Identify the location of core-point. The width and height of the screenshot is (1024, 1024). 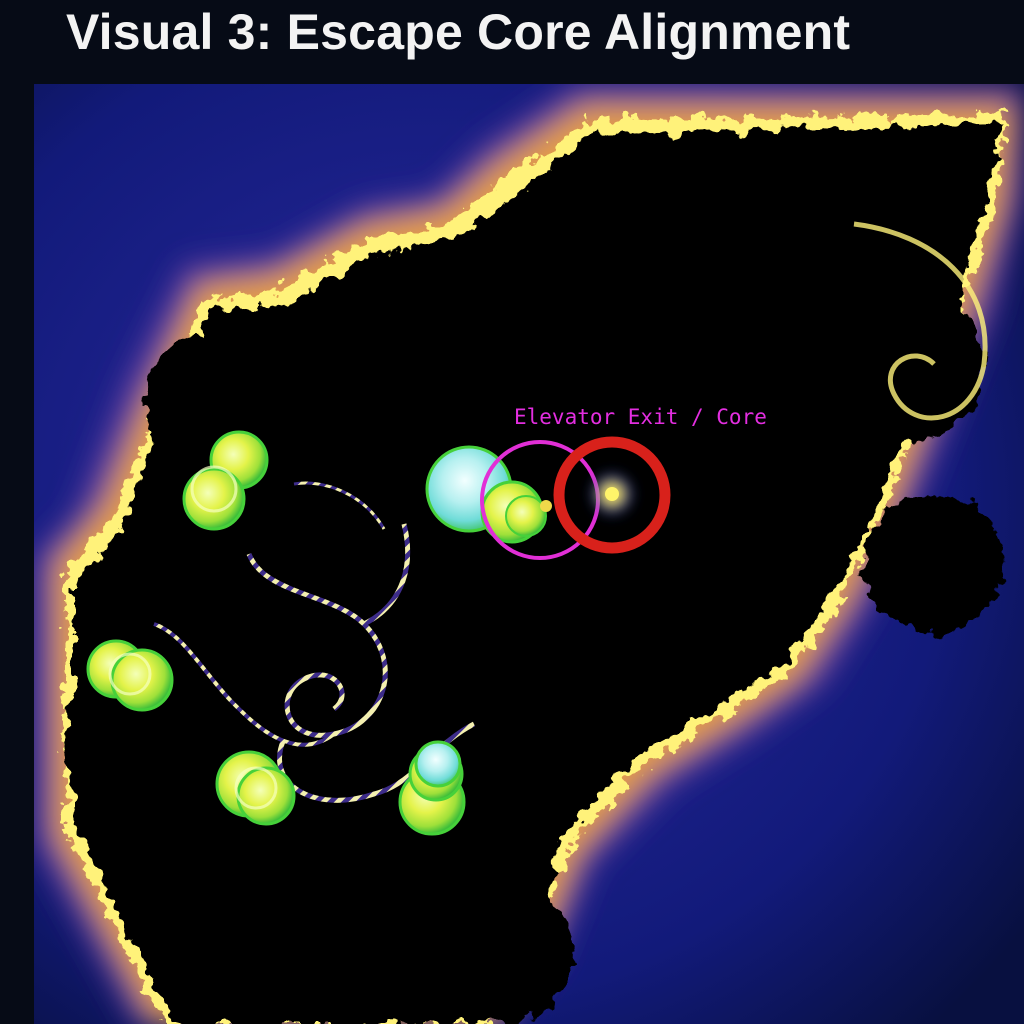
(612, 494).